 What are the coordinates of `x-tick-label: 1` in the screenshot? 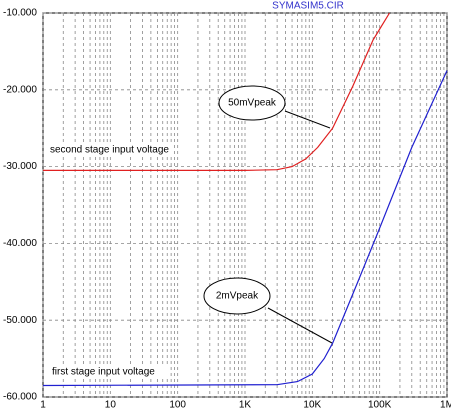 It's located at (43, 405).